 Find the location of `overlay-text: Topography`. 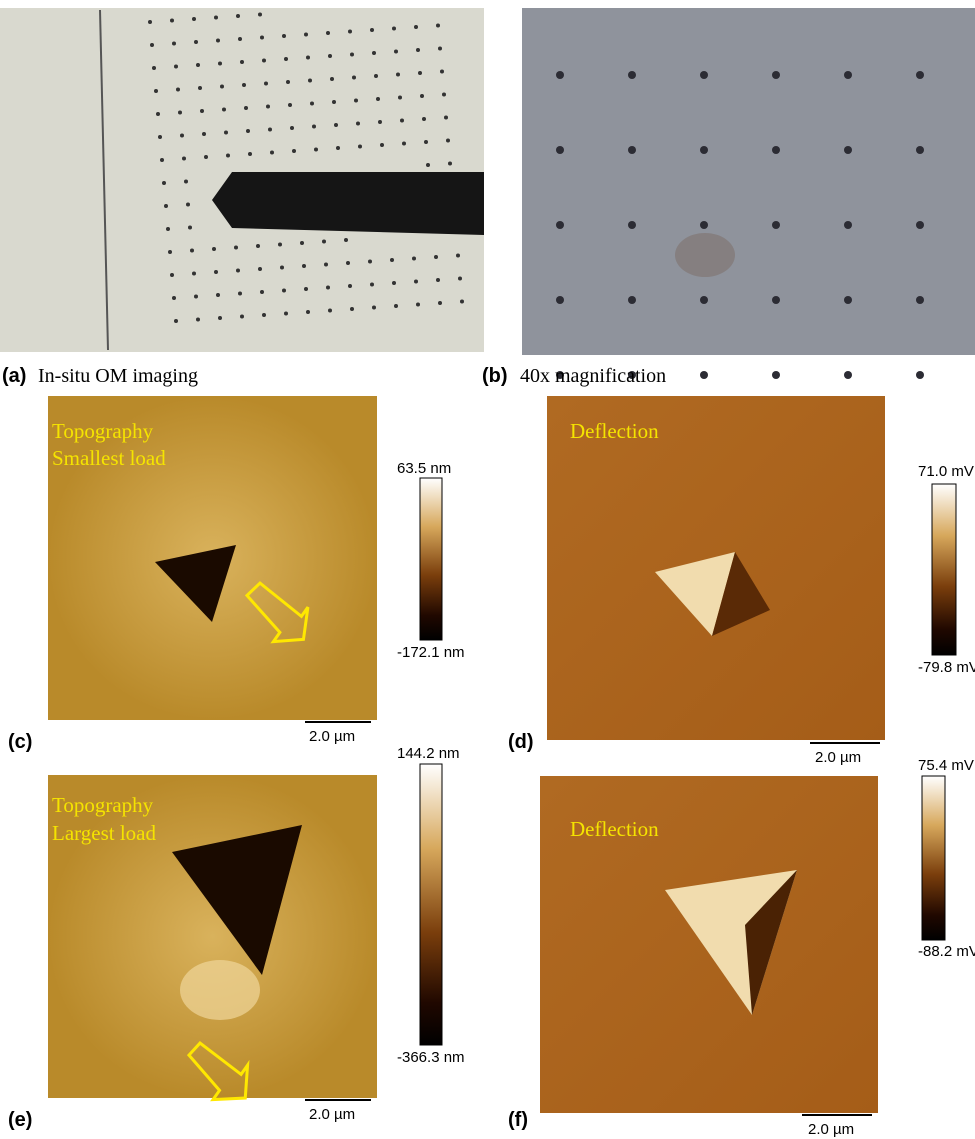

overlay-text: Topography is located at coordinates (103, 431).